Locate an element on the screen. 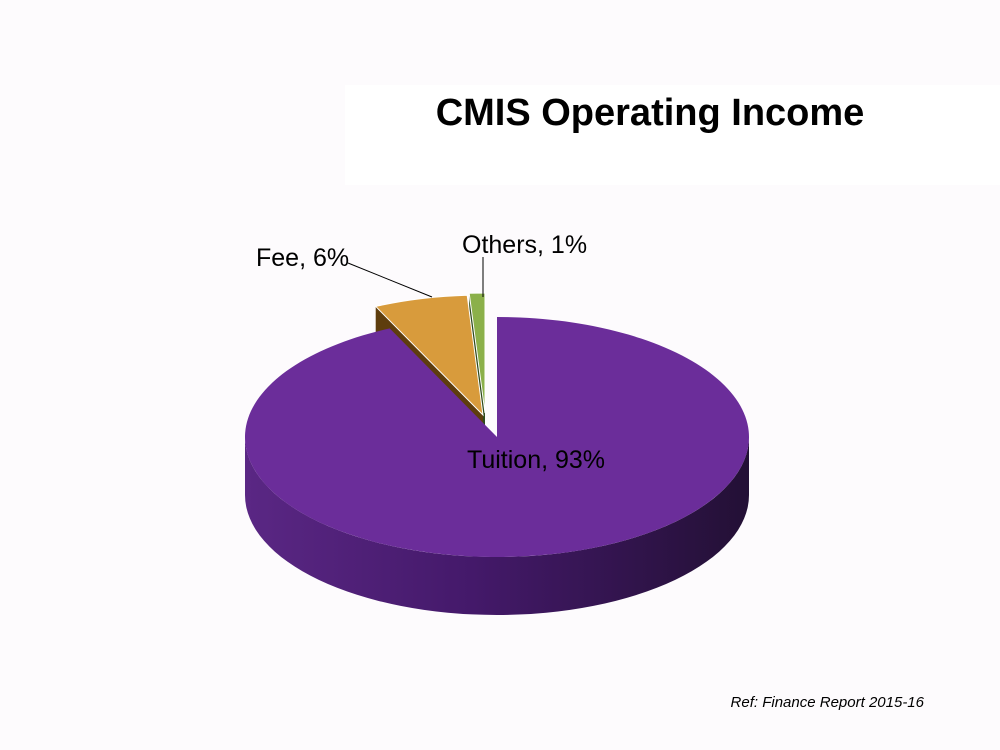  chart-title: CMIS Operating Income is located at coordinates (650, 113).